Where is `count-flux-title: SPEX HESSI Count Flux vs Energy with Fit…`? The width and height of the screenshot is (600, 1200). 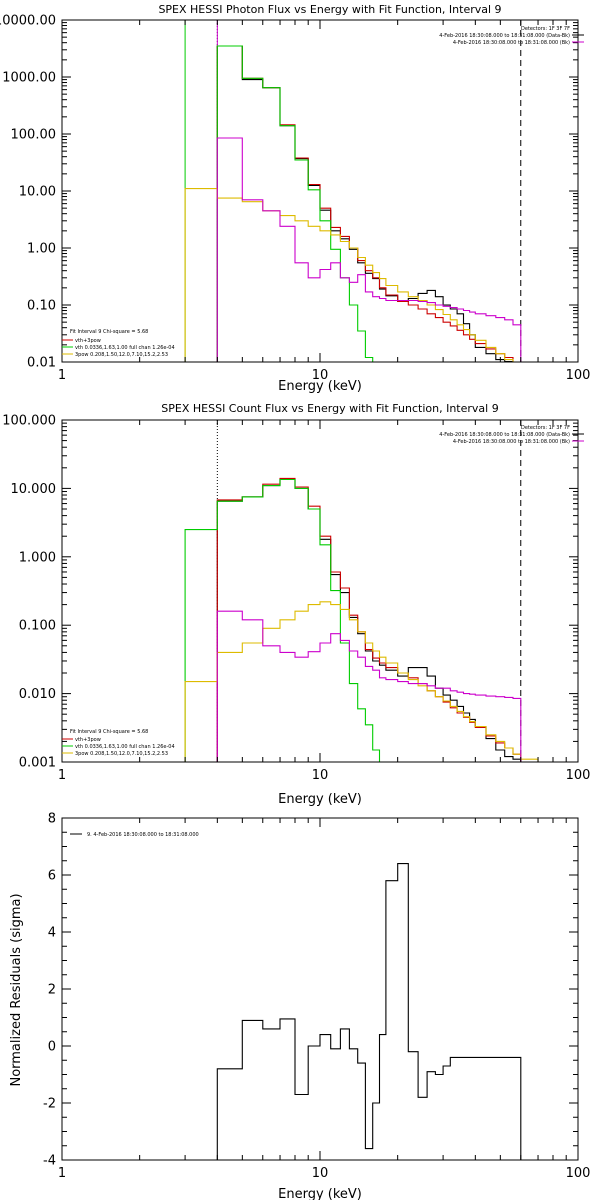
count-flux-title: SPEX HESSI Count Flux vs Energy with Fit… is located at coordinates (329, 408).